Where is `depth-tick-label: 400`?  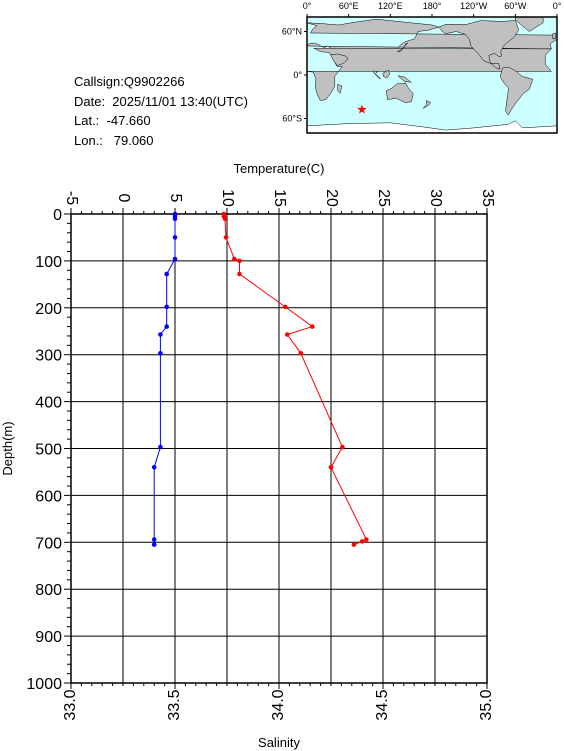
depth-tick-label: 400 is located at coordinates (48, 403).